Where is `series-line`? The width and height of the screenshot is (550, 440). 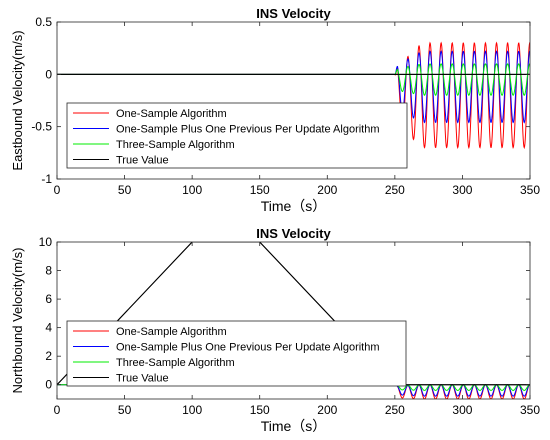
series-line is located at coordinates (293, 79).